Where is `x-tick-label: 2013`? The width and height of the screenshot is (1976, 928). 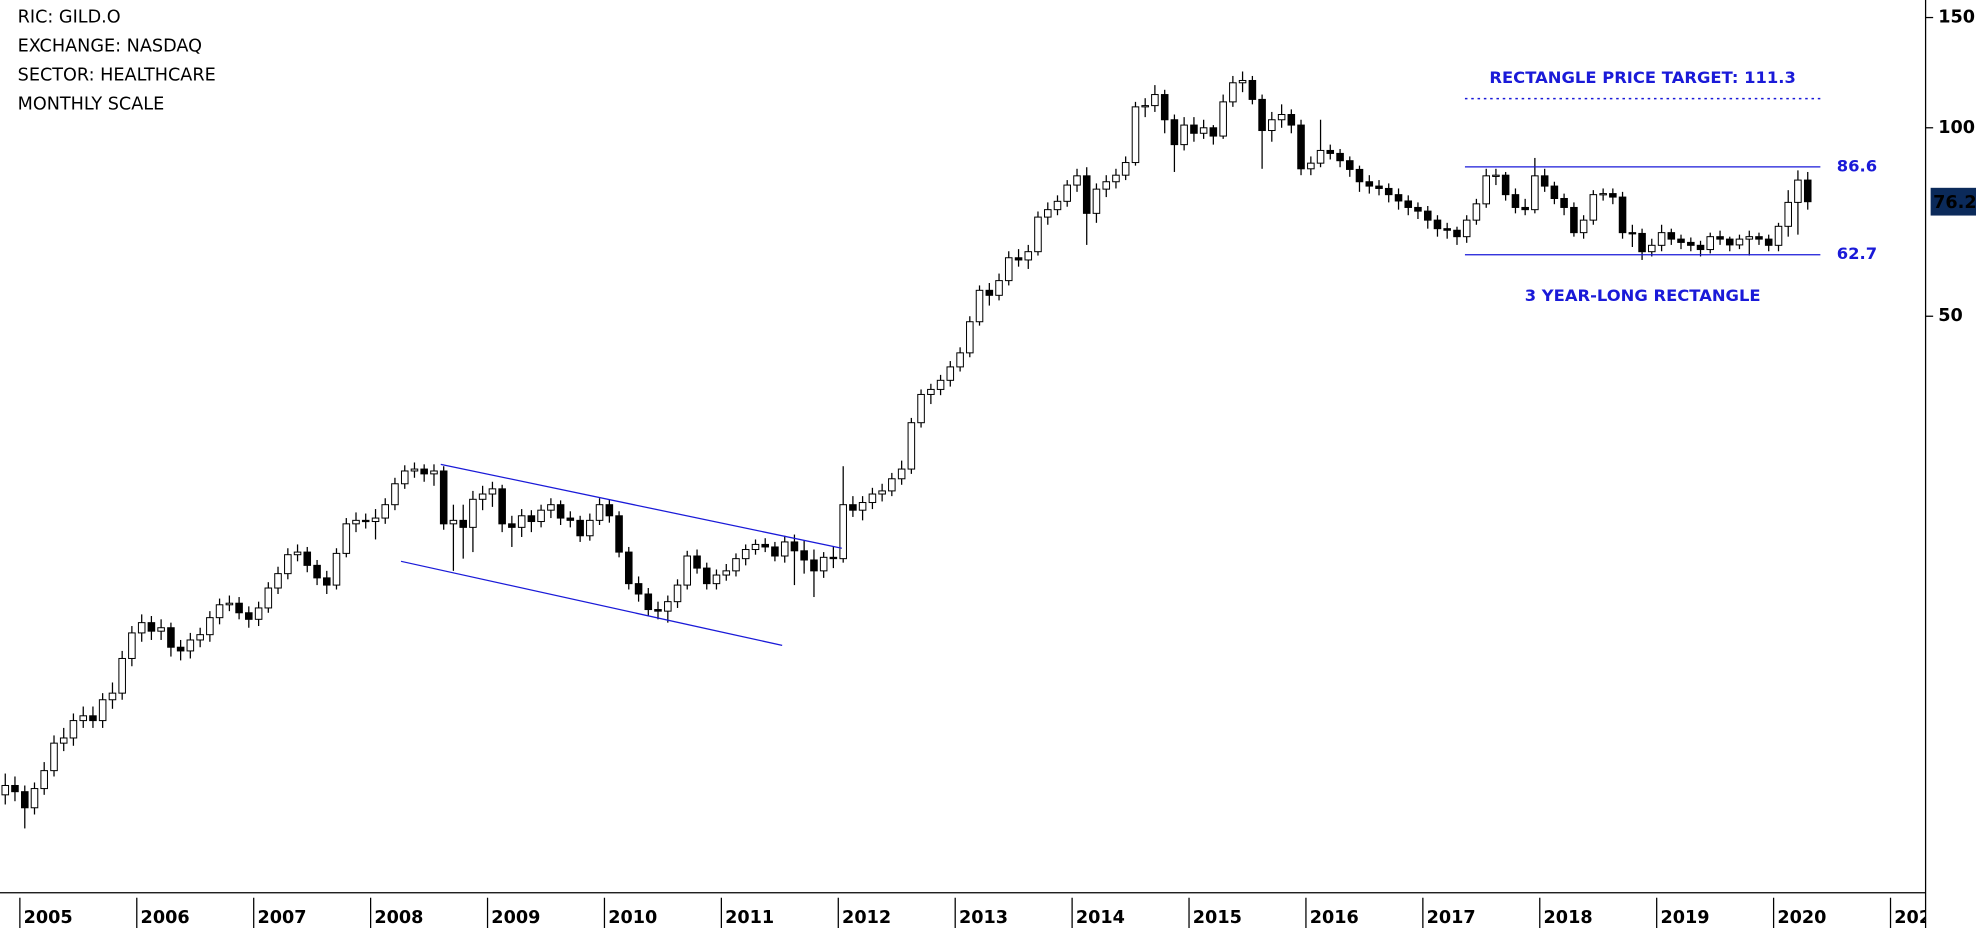 x-tick-label: 2013 is located at coordinates (983, 918).